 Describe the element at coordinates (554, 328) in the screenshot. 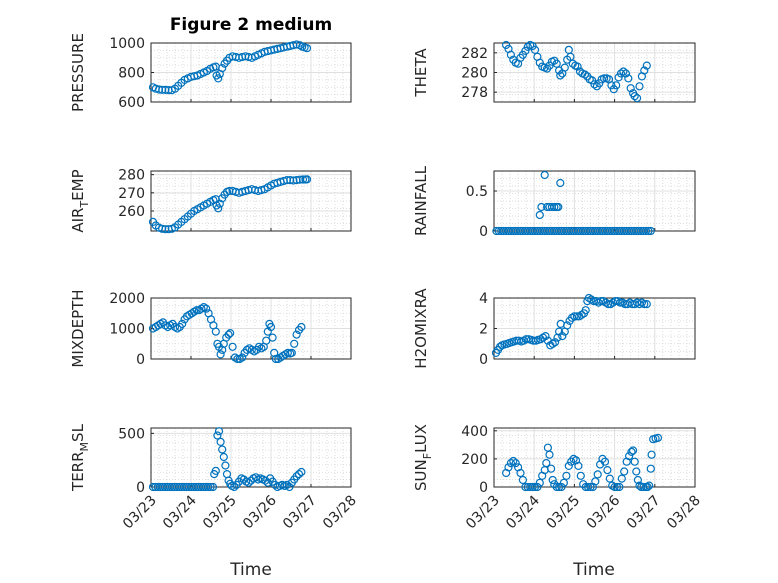

I see `subplot-h2omixra: 0 2 4 H2OMIXRA` at that location.